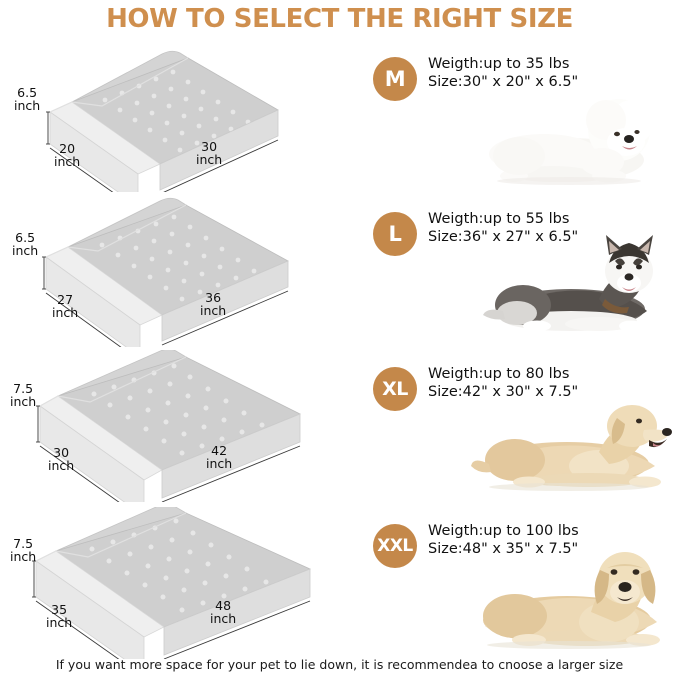  I want to click on size-badge-xxl: XXL, so click(395, 546).